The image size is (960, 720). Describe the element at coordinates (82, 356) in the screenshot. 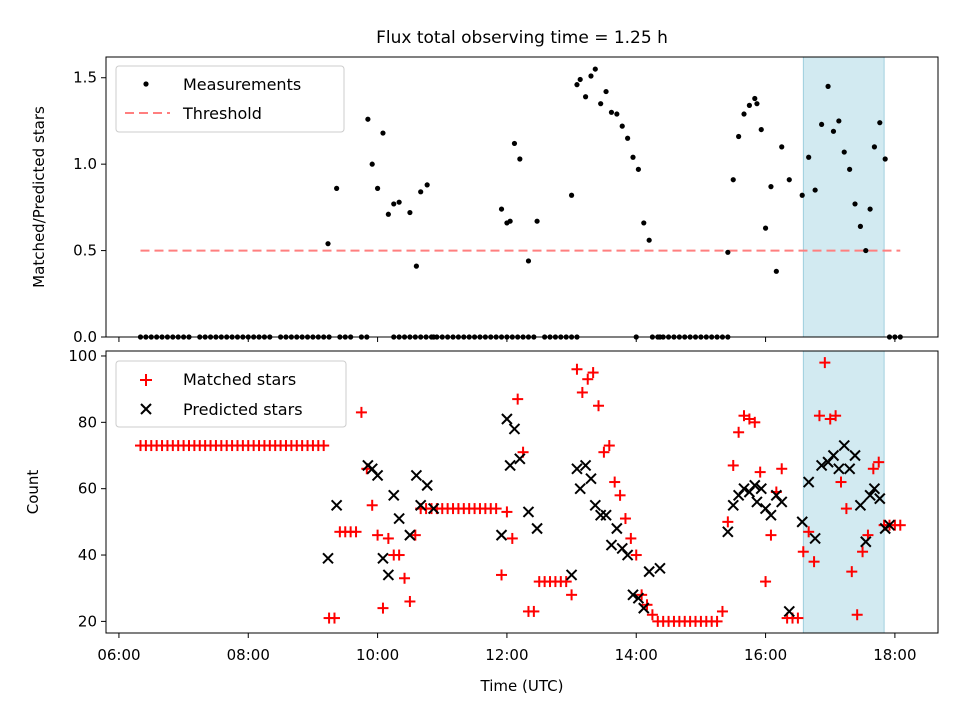

I see `bottom-y-tick-label: 100` at that location.